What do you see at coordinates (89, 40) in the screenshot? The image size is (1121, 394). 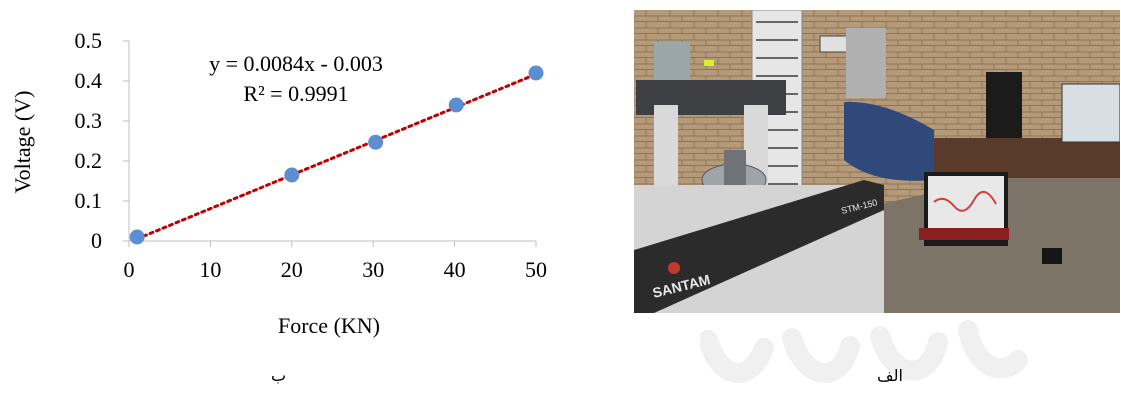 I see `y-tick-label: 0.5` at bounding box center [89, 40].